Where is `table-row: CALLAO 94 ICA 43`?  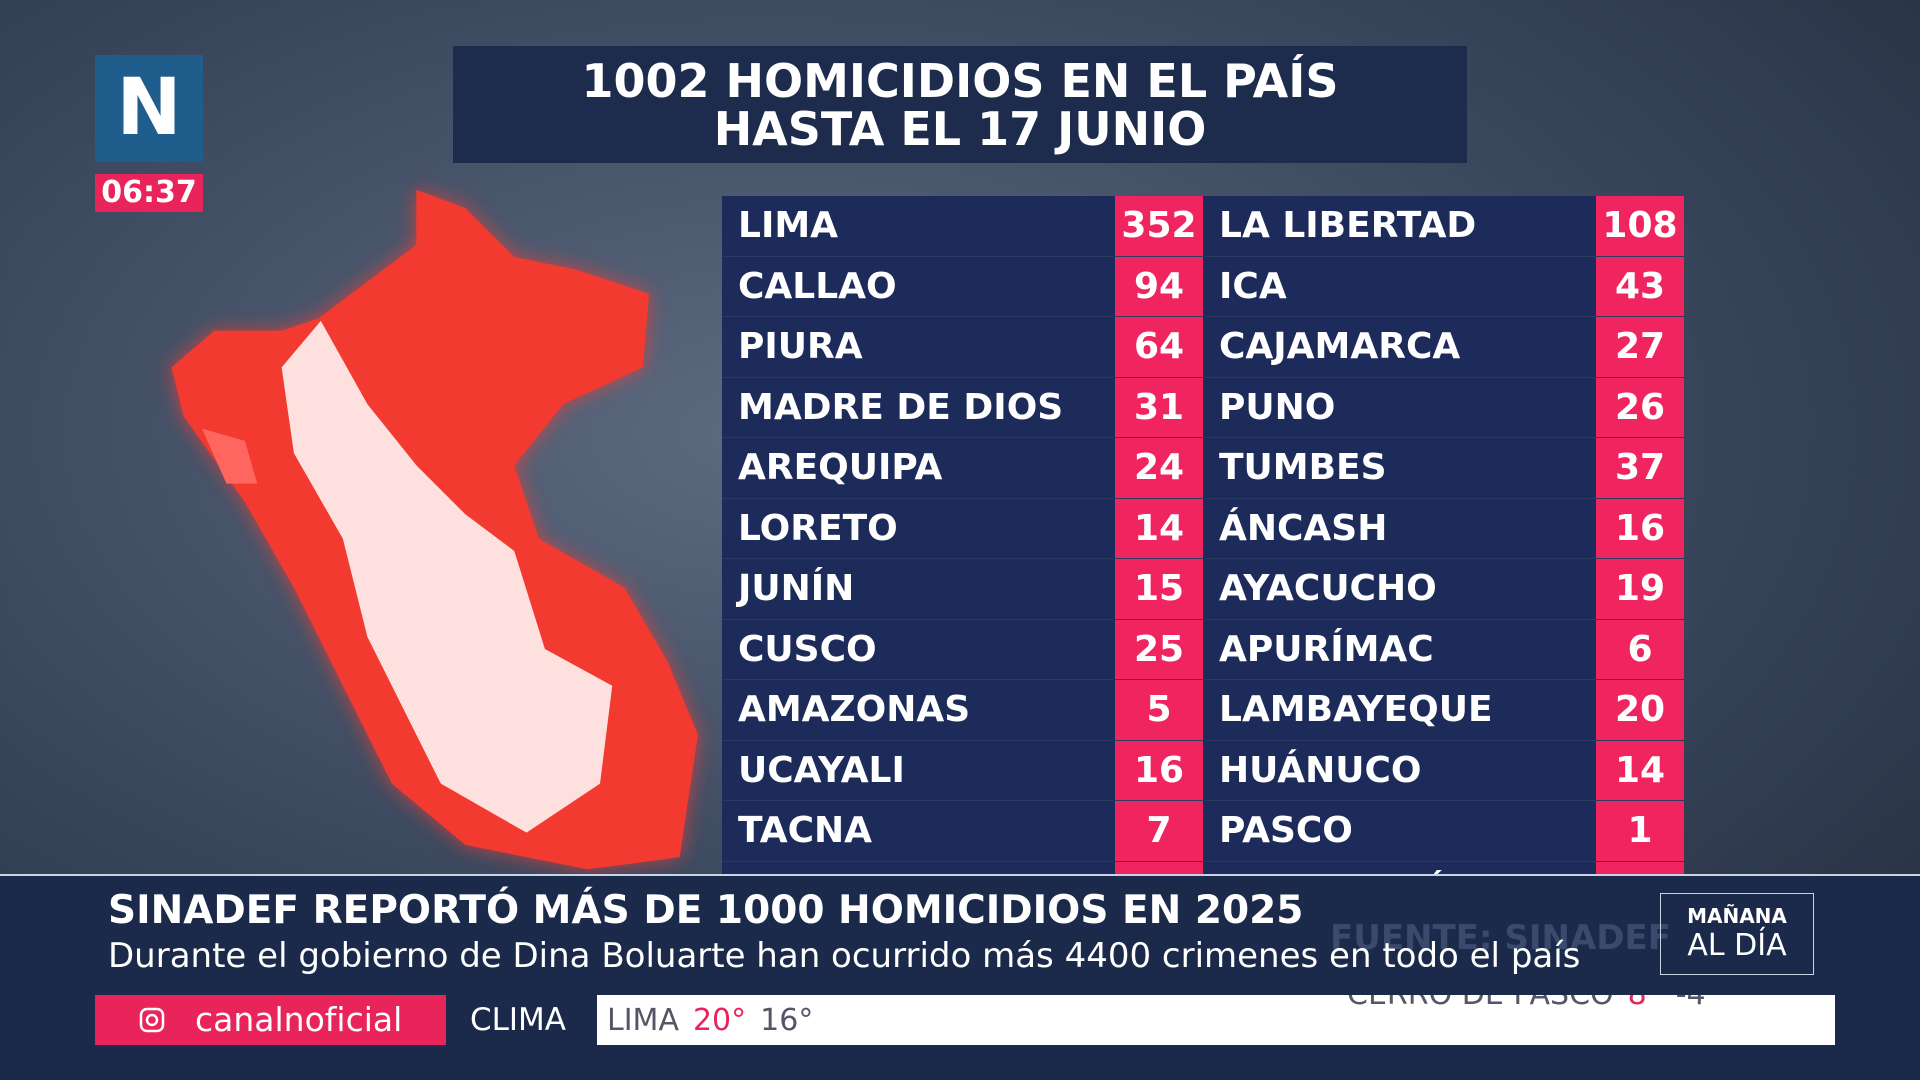
table-row: CALLAO 94 ICA 43 is located at coordinates (1203, 286).